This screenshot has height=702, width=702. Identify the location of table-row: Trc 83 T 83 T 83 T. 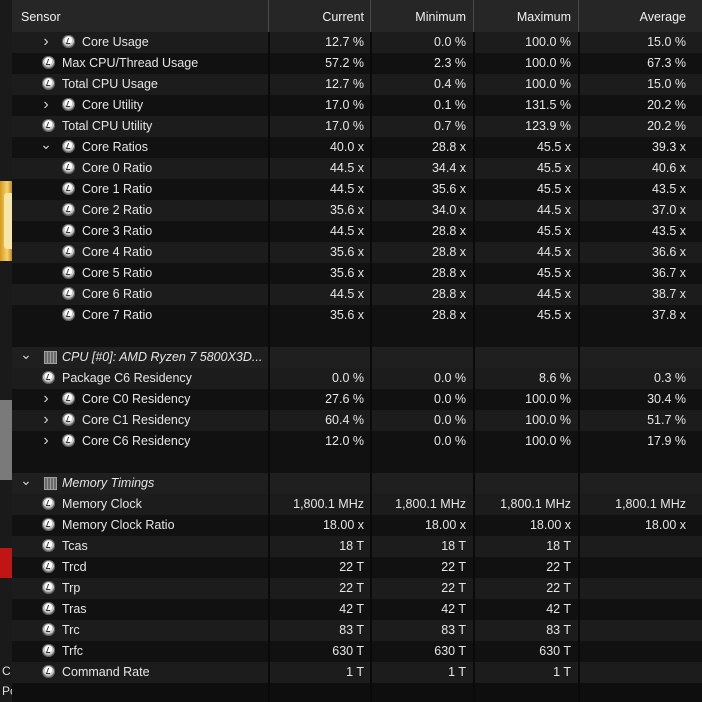
(357, 630).